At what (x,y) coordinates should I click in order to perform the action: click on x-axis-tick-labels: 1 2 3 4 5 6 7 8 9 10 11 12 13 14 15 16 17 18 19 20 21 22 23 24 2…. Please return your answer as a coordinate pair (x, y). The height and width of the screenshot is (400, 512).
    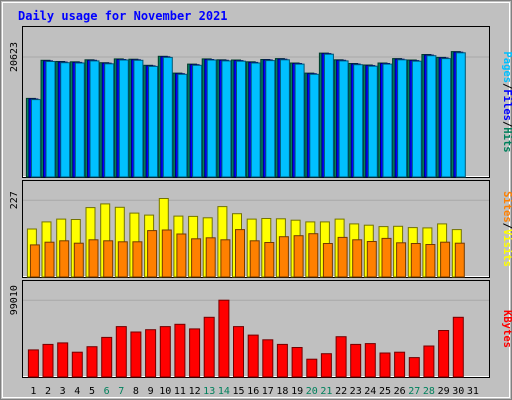
    Looking at the image, I should click on (254, 391).